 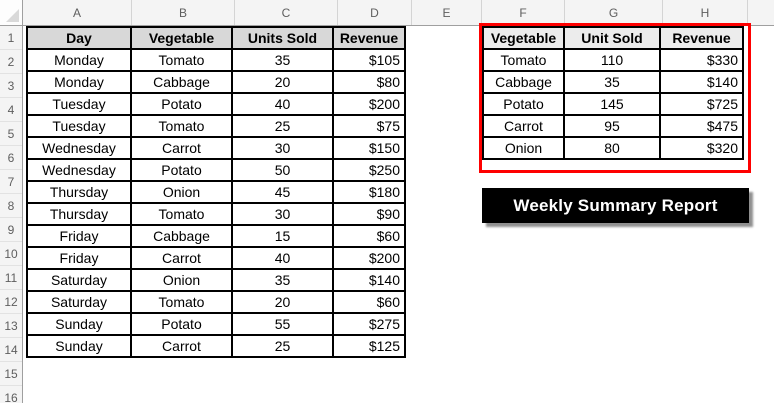 What do you see at coordinates (11, 278) in the screenshot?
I see `row-header: 11` at bounding box center [11, 278].